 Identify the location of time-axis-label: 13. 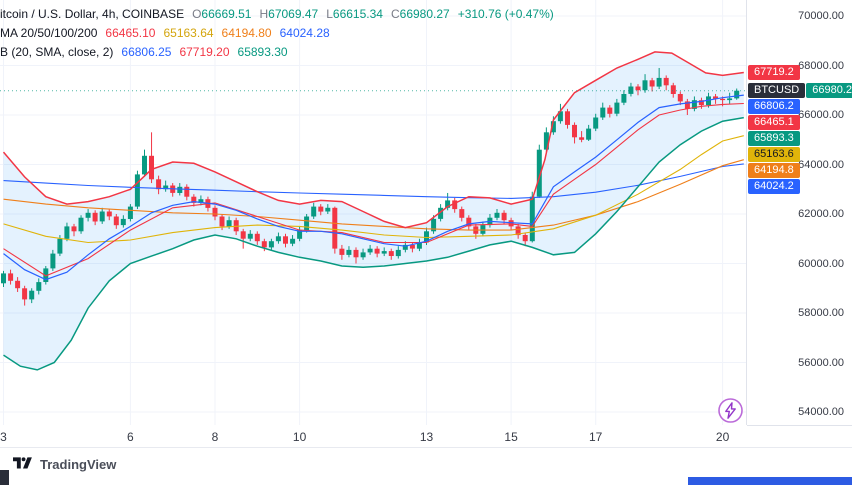
(426, 437).